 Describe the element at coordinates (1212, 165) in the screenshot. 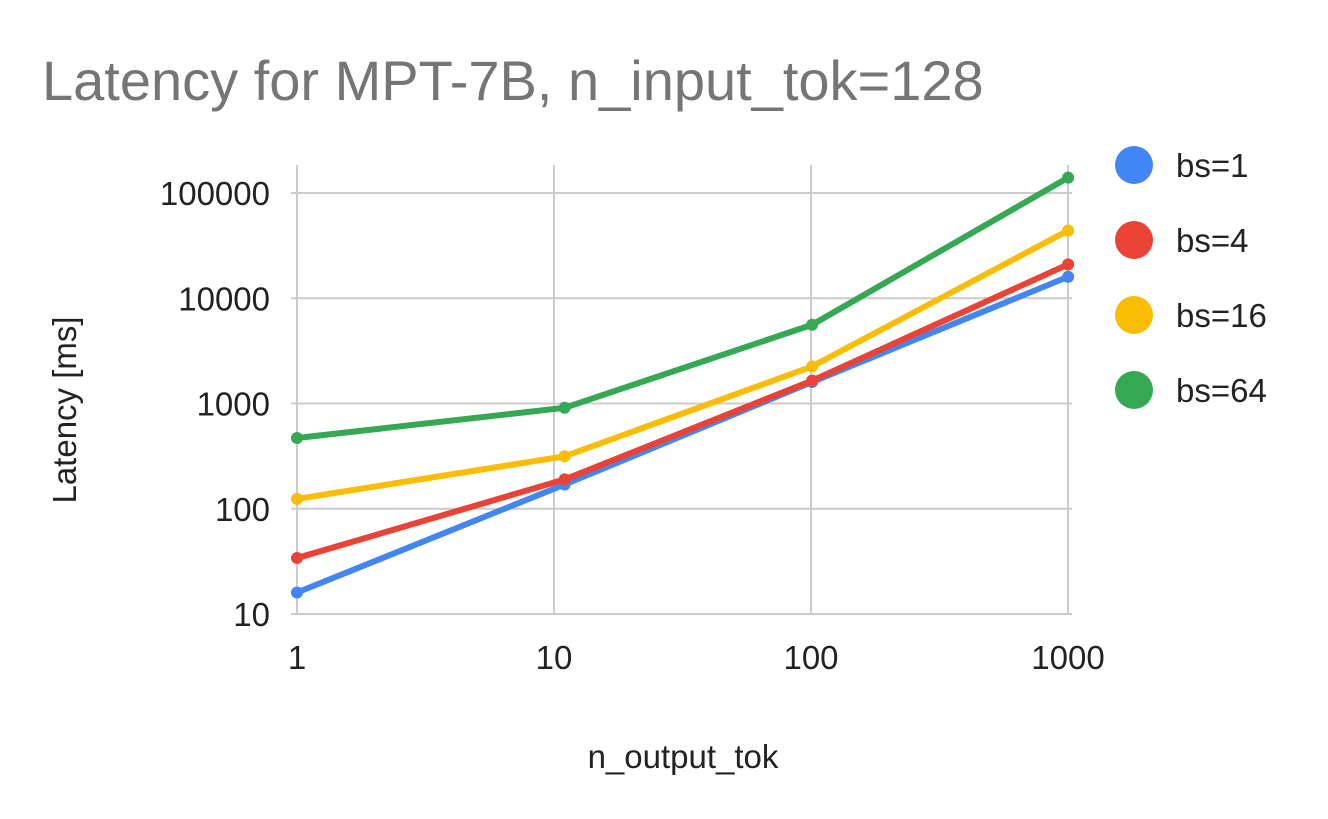

I see `legend-label: bs=1` at that location.